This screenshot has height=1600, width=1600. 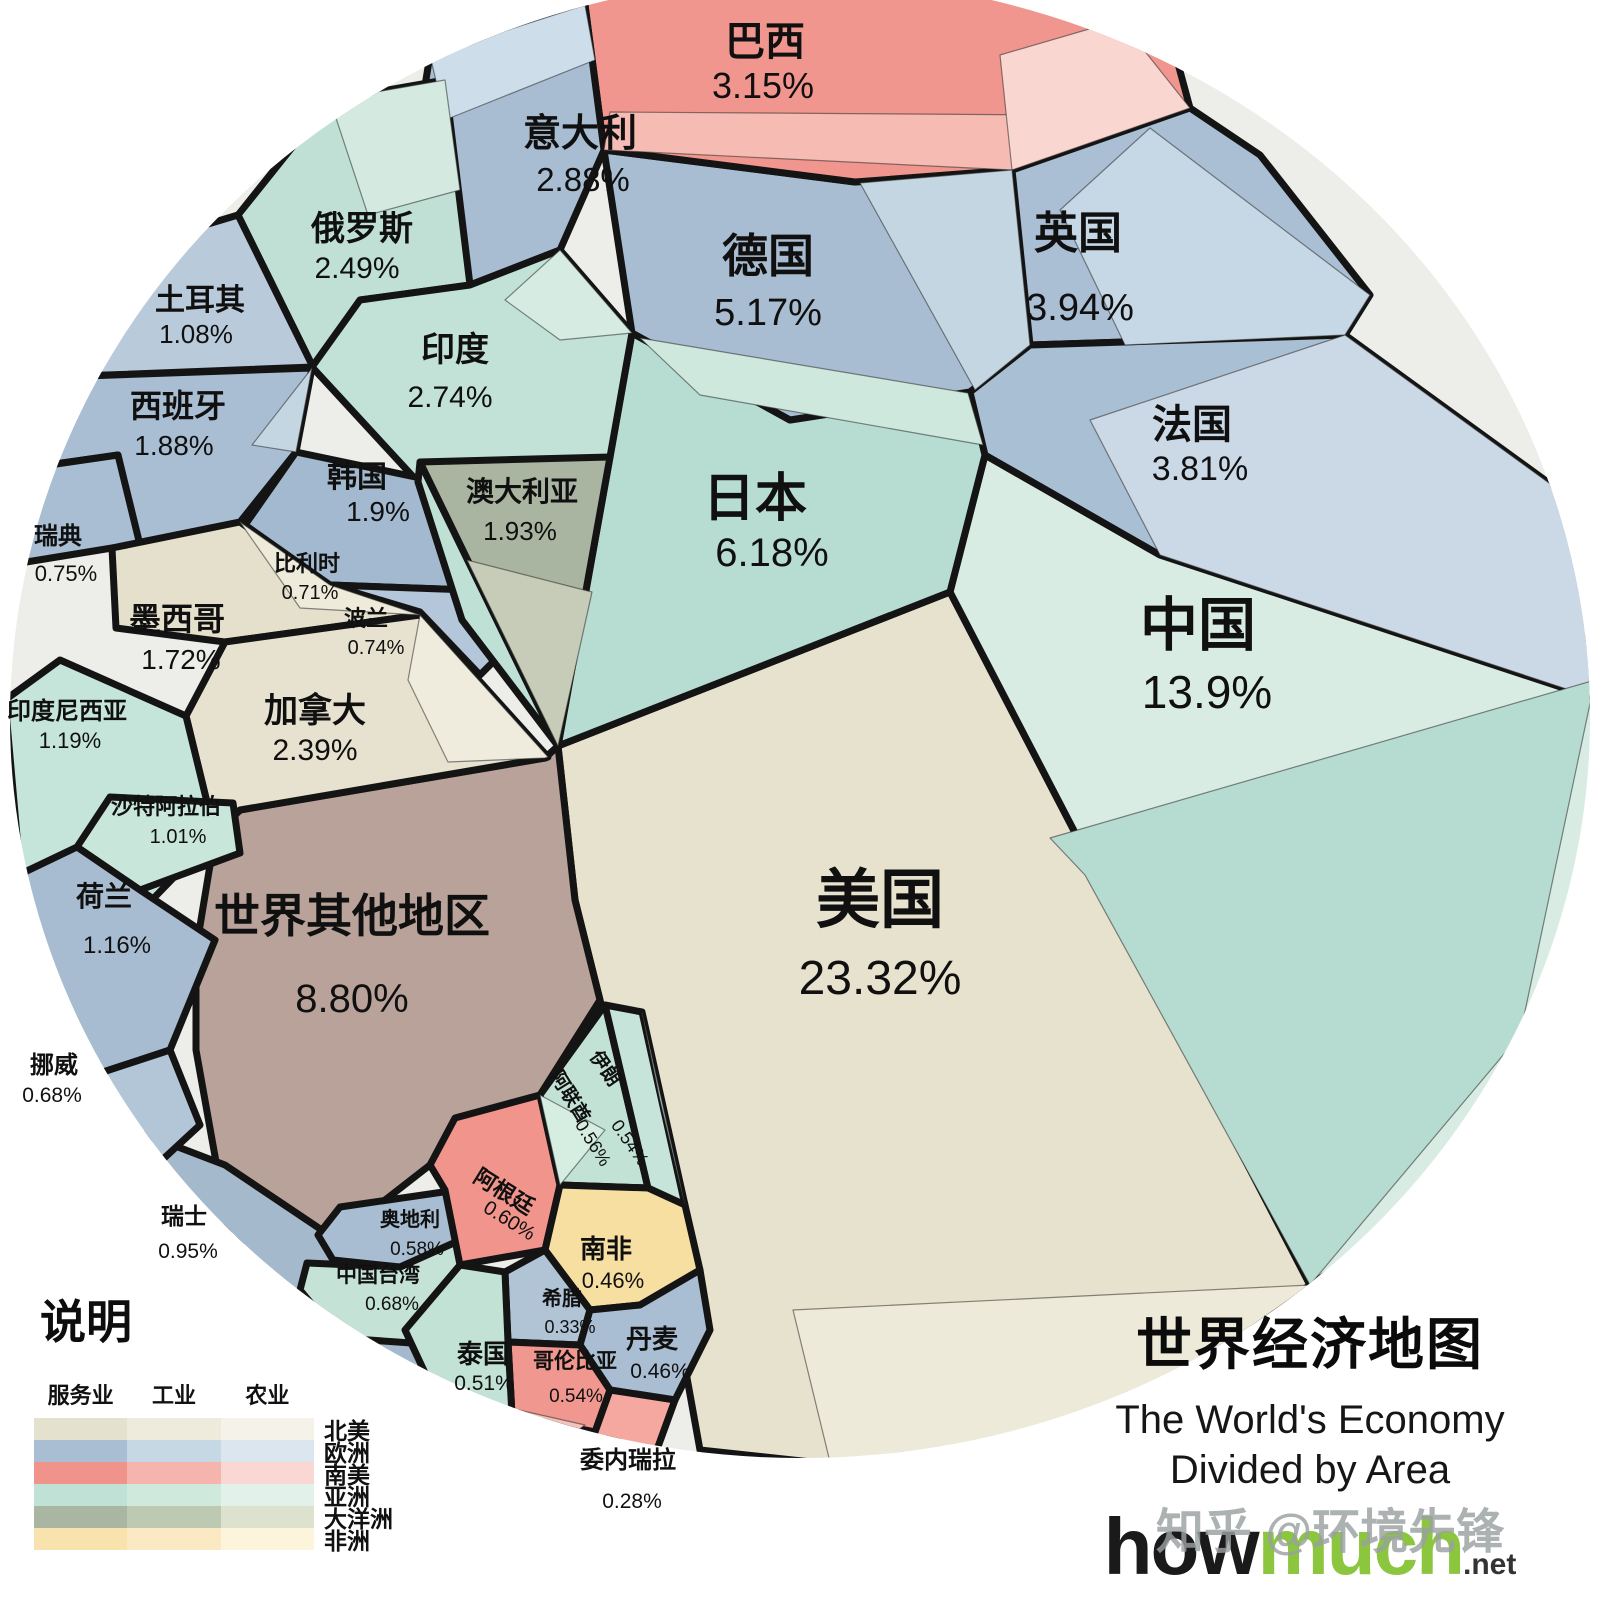 I want to click on label-pct-india: 2.74%, so click(x=449, y=397).